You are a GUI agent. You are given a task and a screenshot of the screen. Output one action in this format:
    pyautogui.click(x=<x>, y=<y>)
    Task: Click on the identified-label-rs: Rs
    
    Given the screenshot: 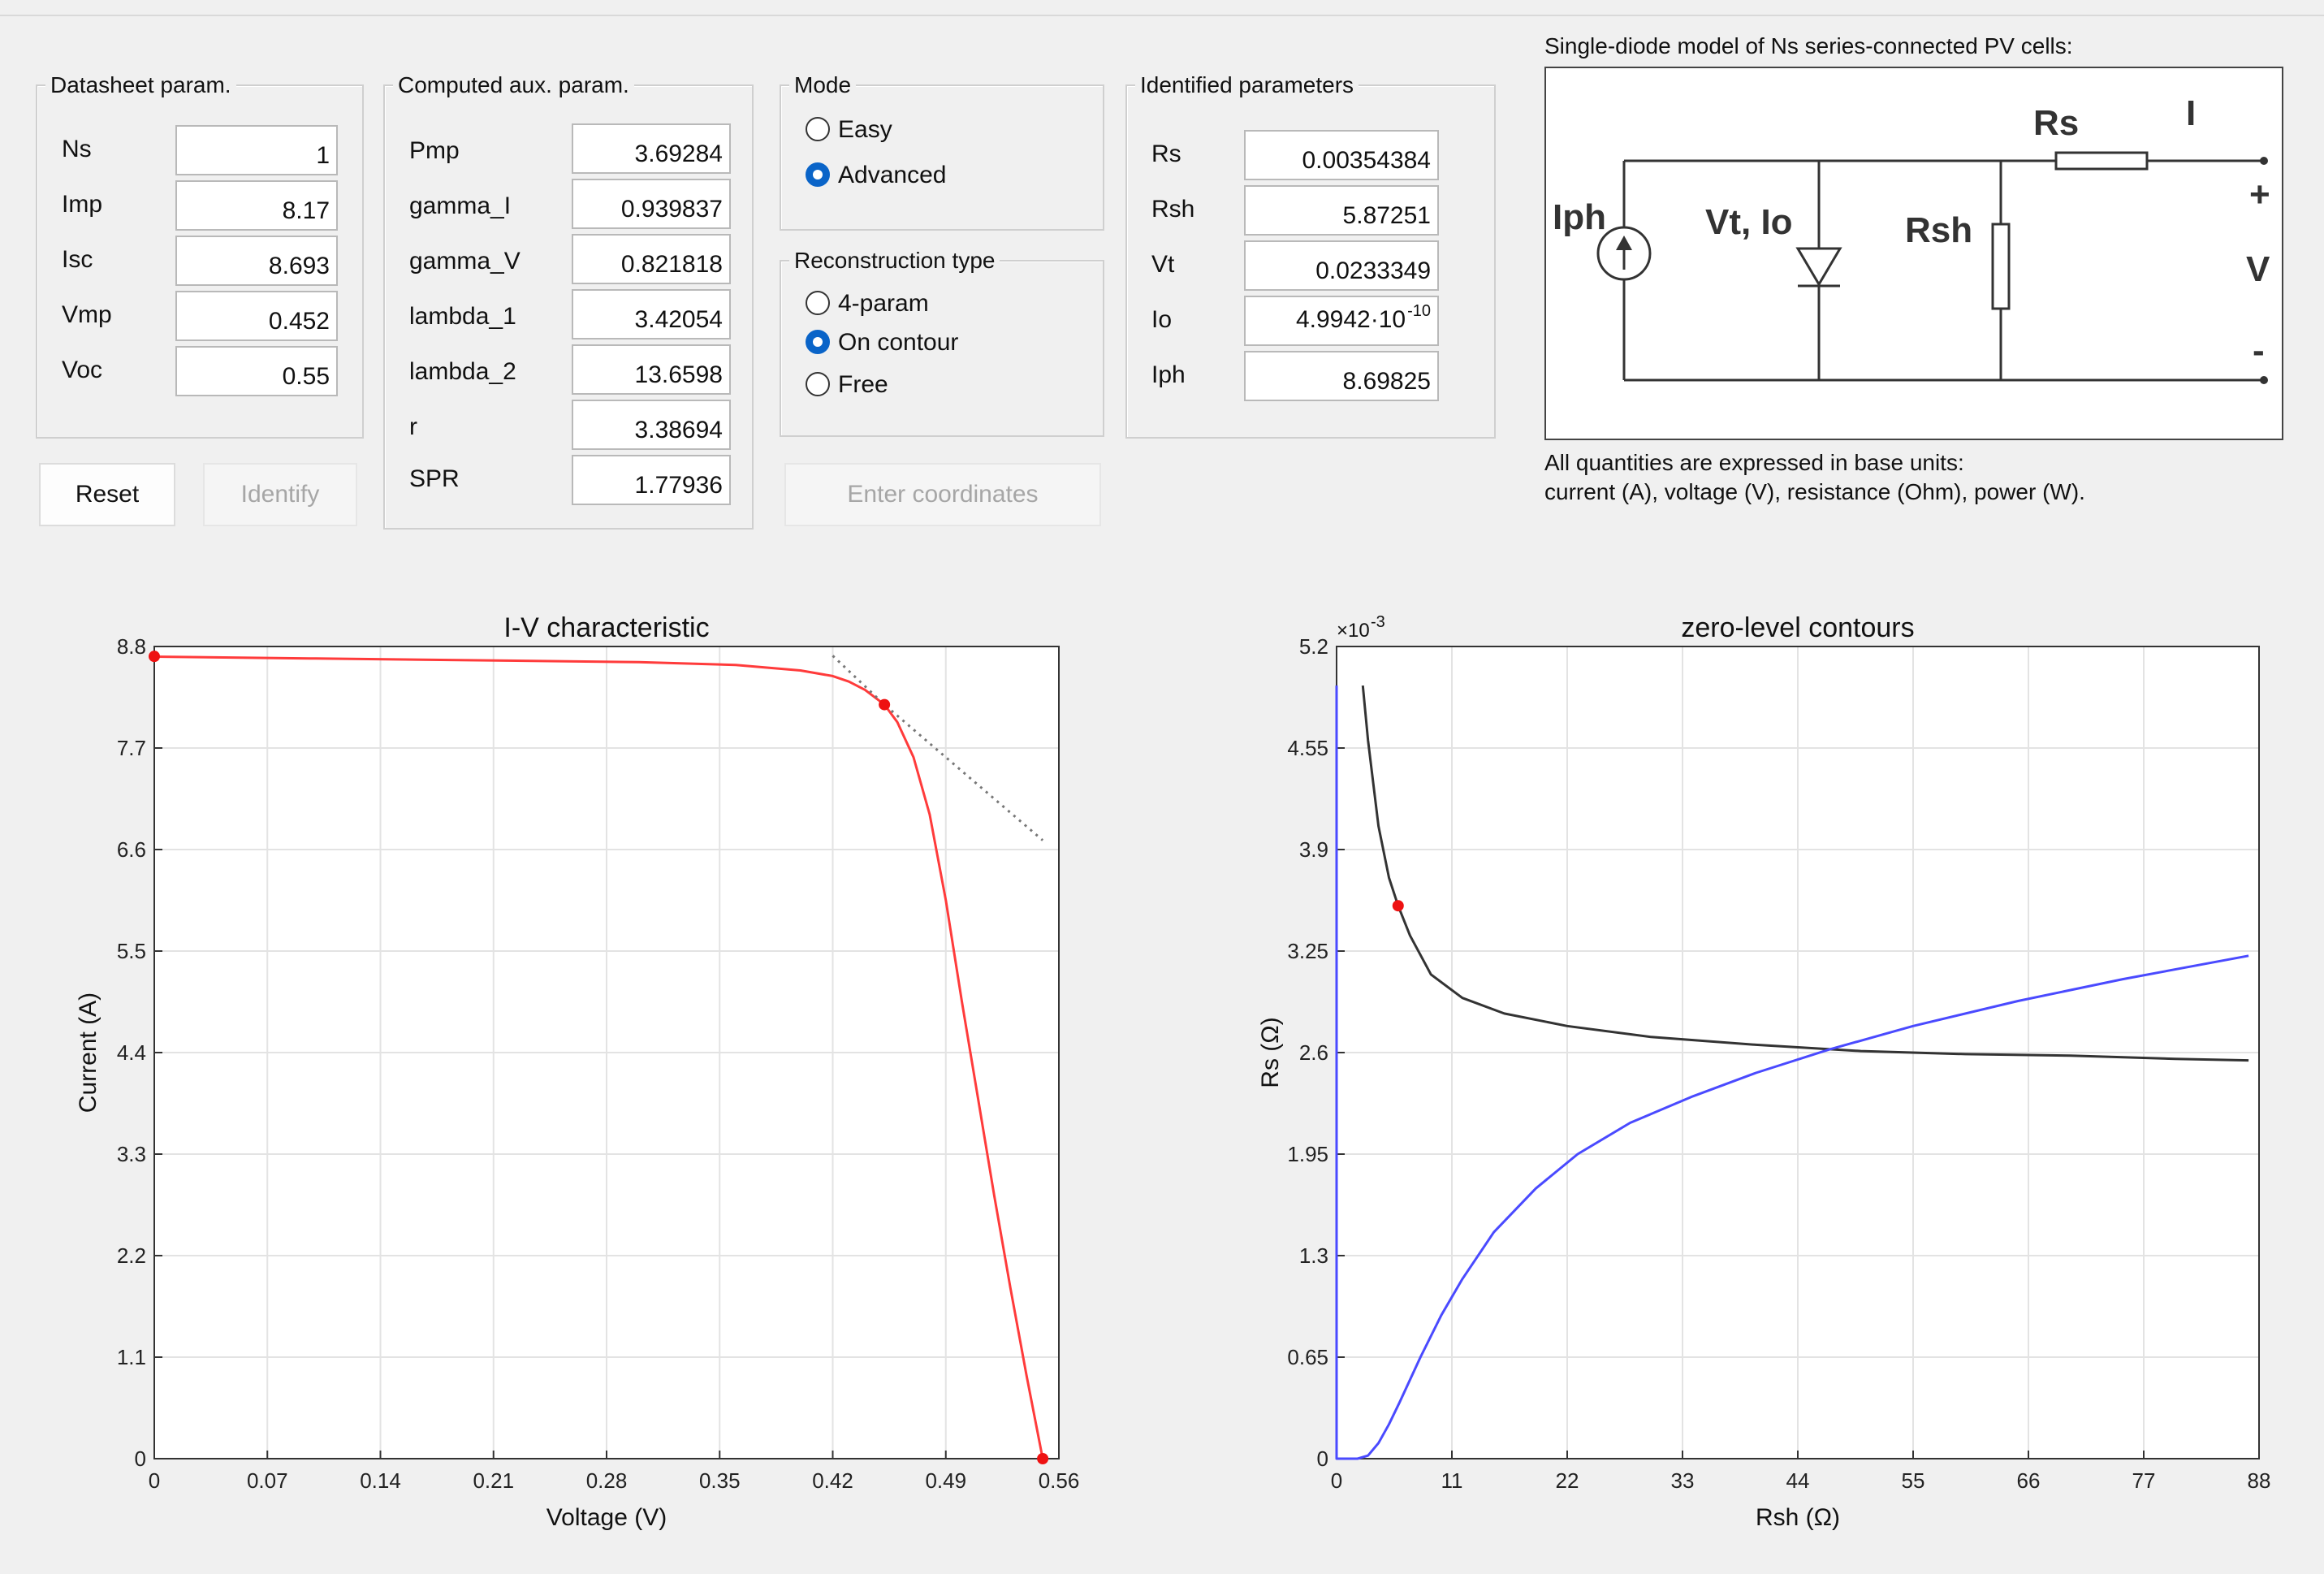 What is the action you would take?
    pyautogui.click(x=1166, y=154)
    